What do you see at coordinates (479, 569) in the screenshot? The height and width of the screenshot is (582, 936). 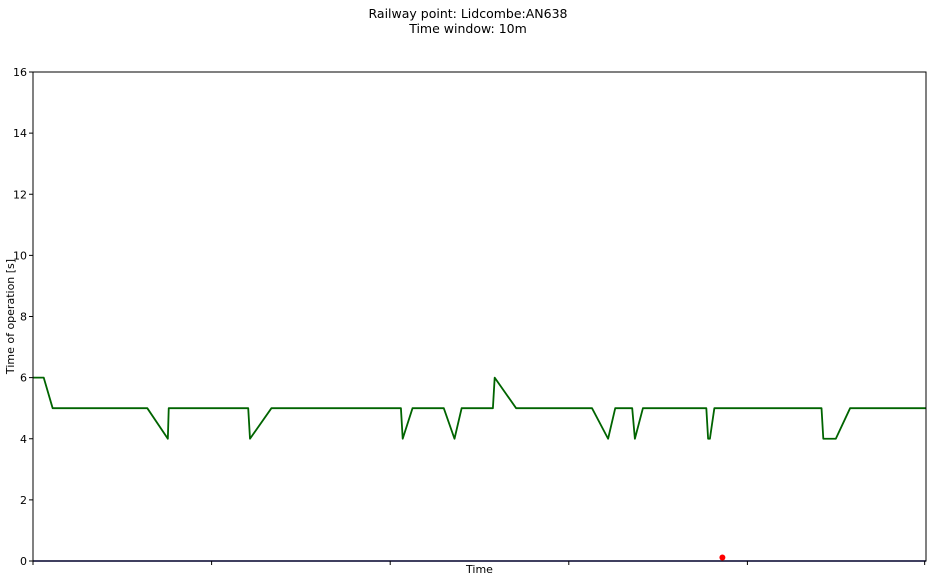 I see `x-axis-label: Time` at bounding box center [479, 569].